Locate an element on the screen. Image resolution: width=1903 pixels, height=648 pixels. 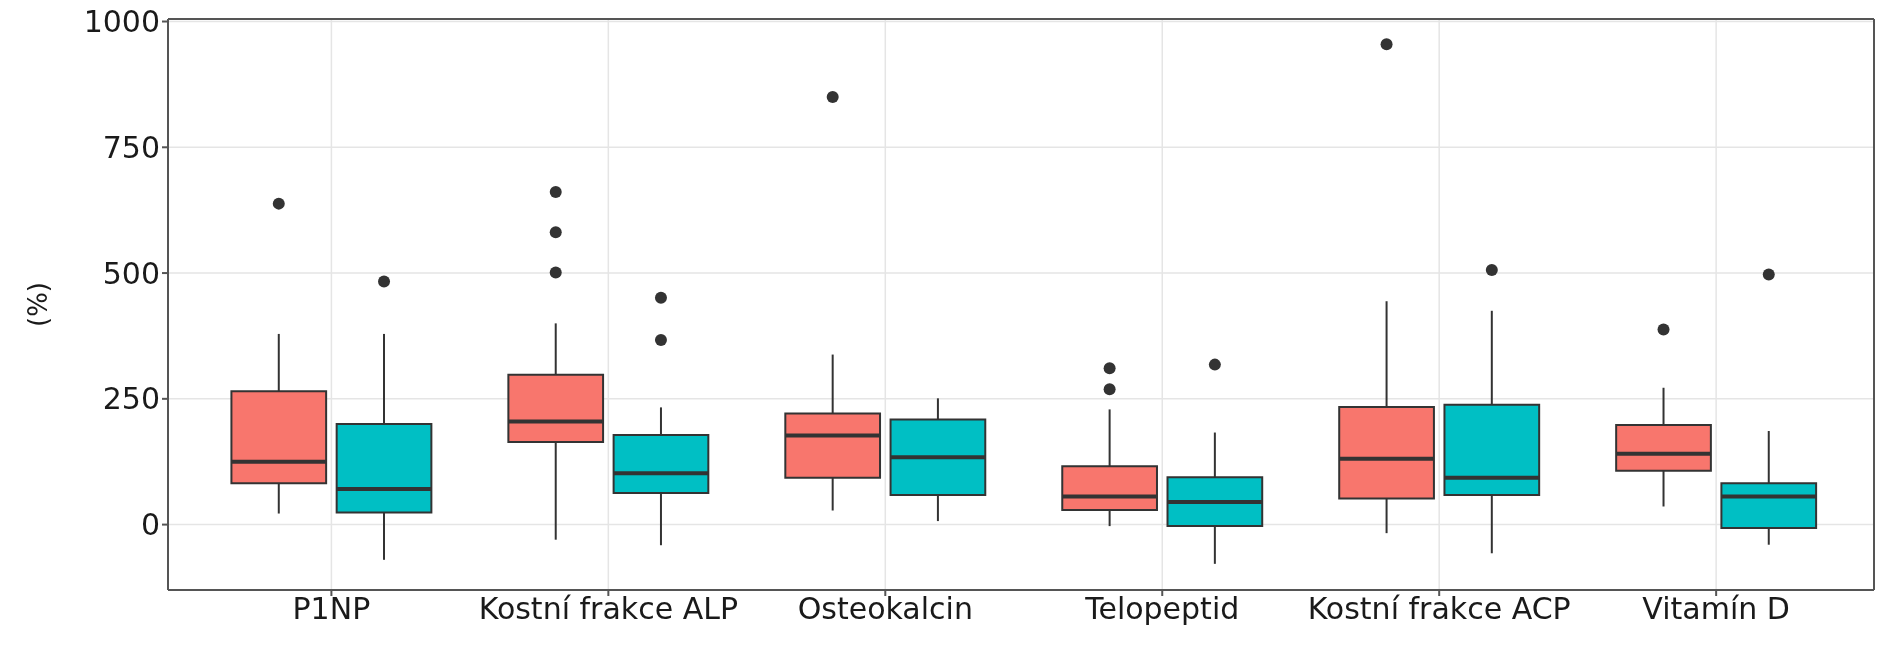
y-tick-label: 750 is located at coordinates (131, 147).